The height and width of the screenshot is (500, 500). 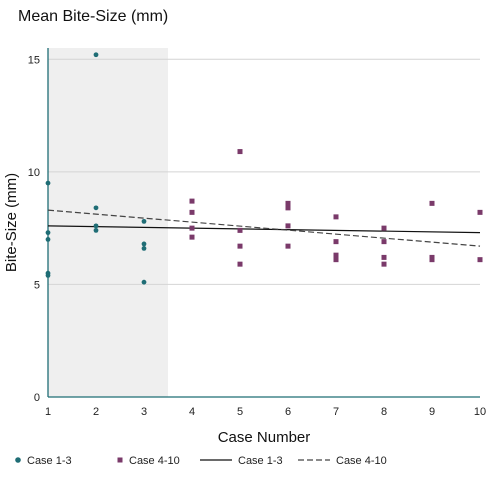 I want to click on x-tick-label: 6, so click(x=288, y=412).